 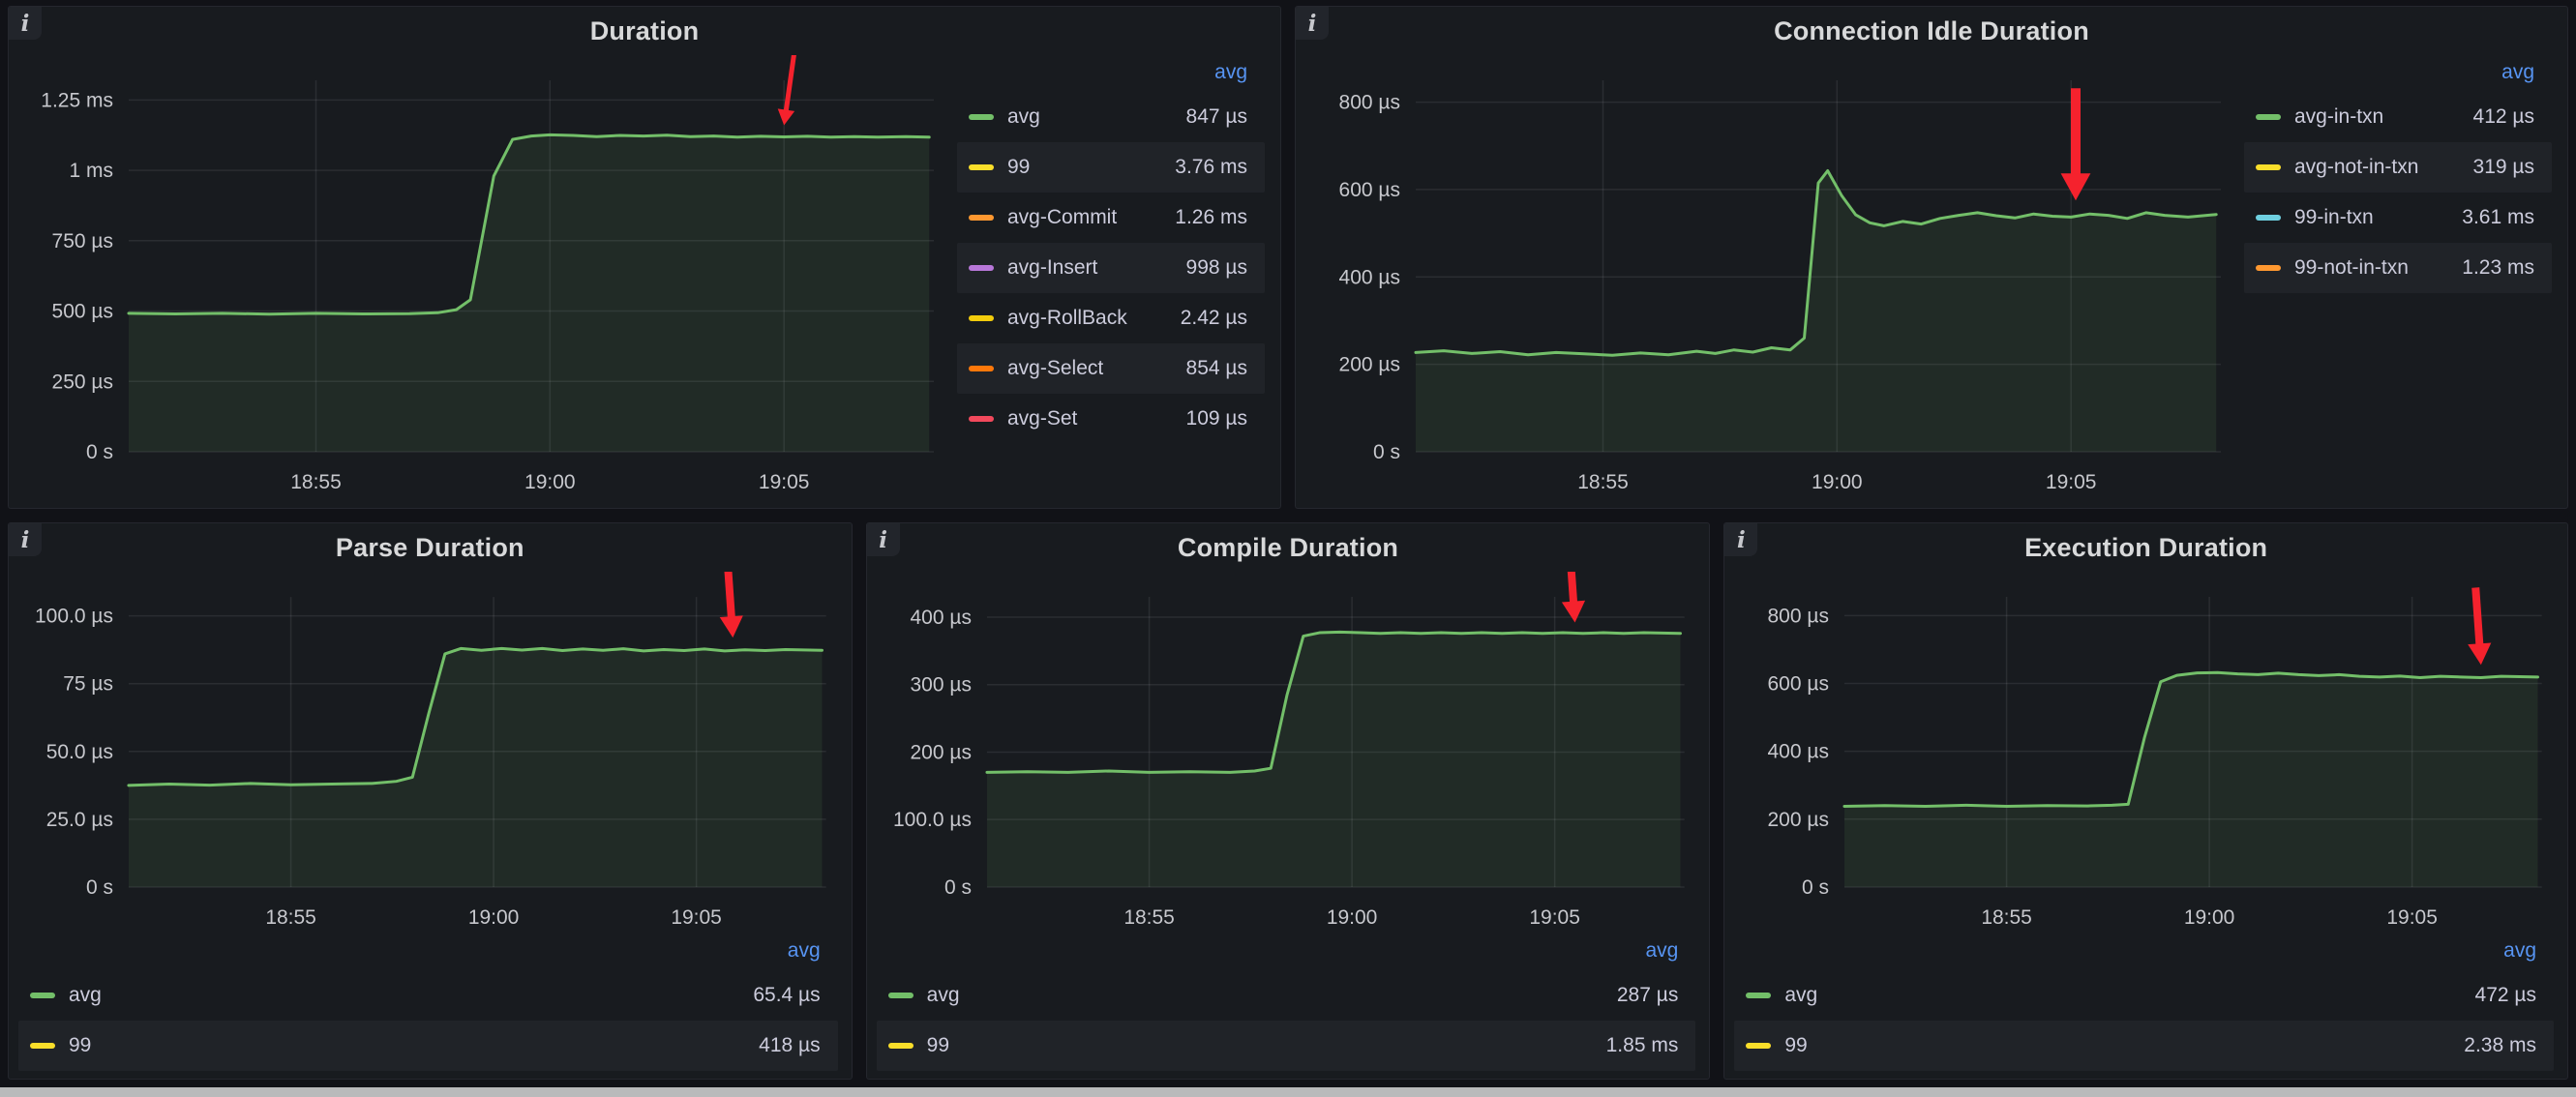 What do you see at coordinates (1211, 217) in the screenshot?
I see `series-avg-value: 1.26 ms` at bounding box center [1211, 217].